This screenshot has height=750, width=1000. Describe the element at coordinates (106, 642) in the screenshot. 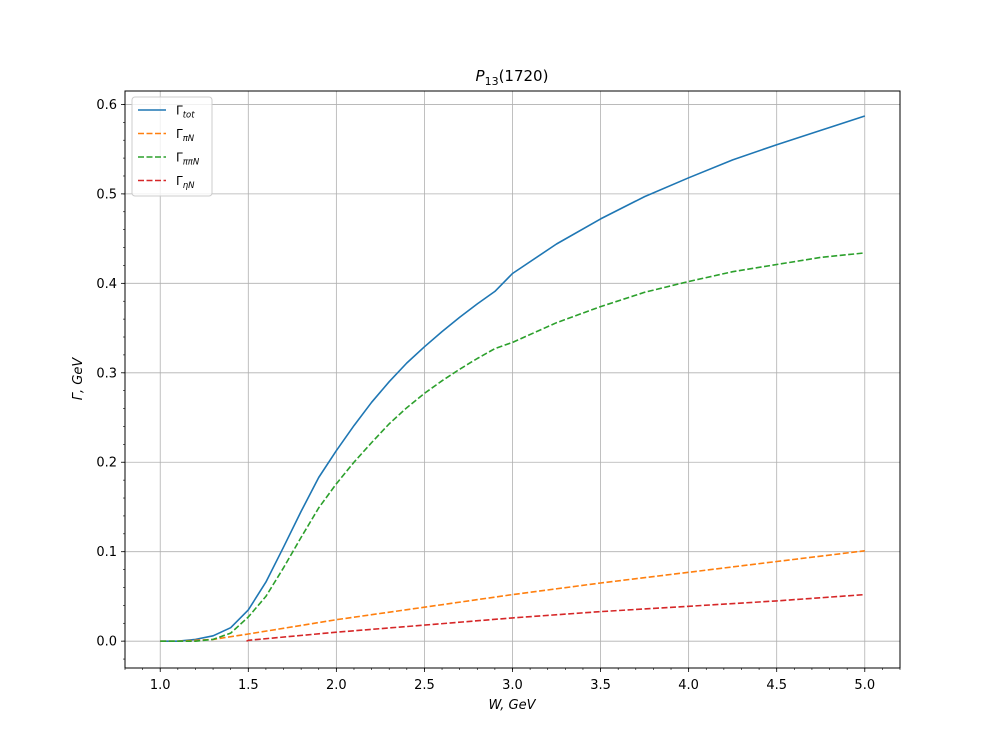

I see `y-tick-label: 0.0` at that location.